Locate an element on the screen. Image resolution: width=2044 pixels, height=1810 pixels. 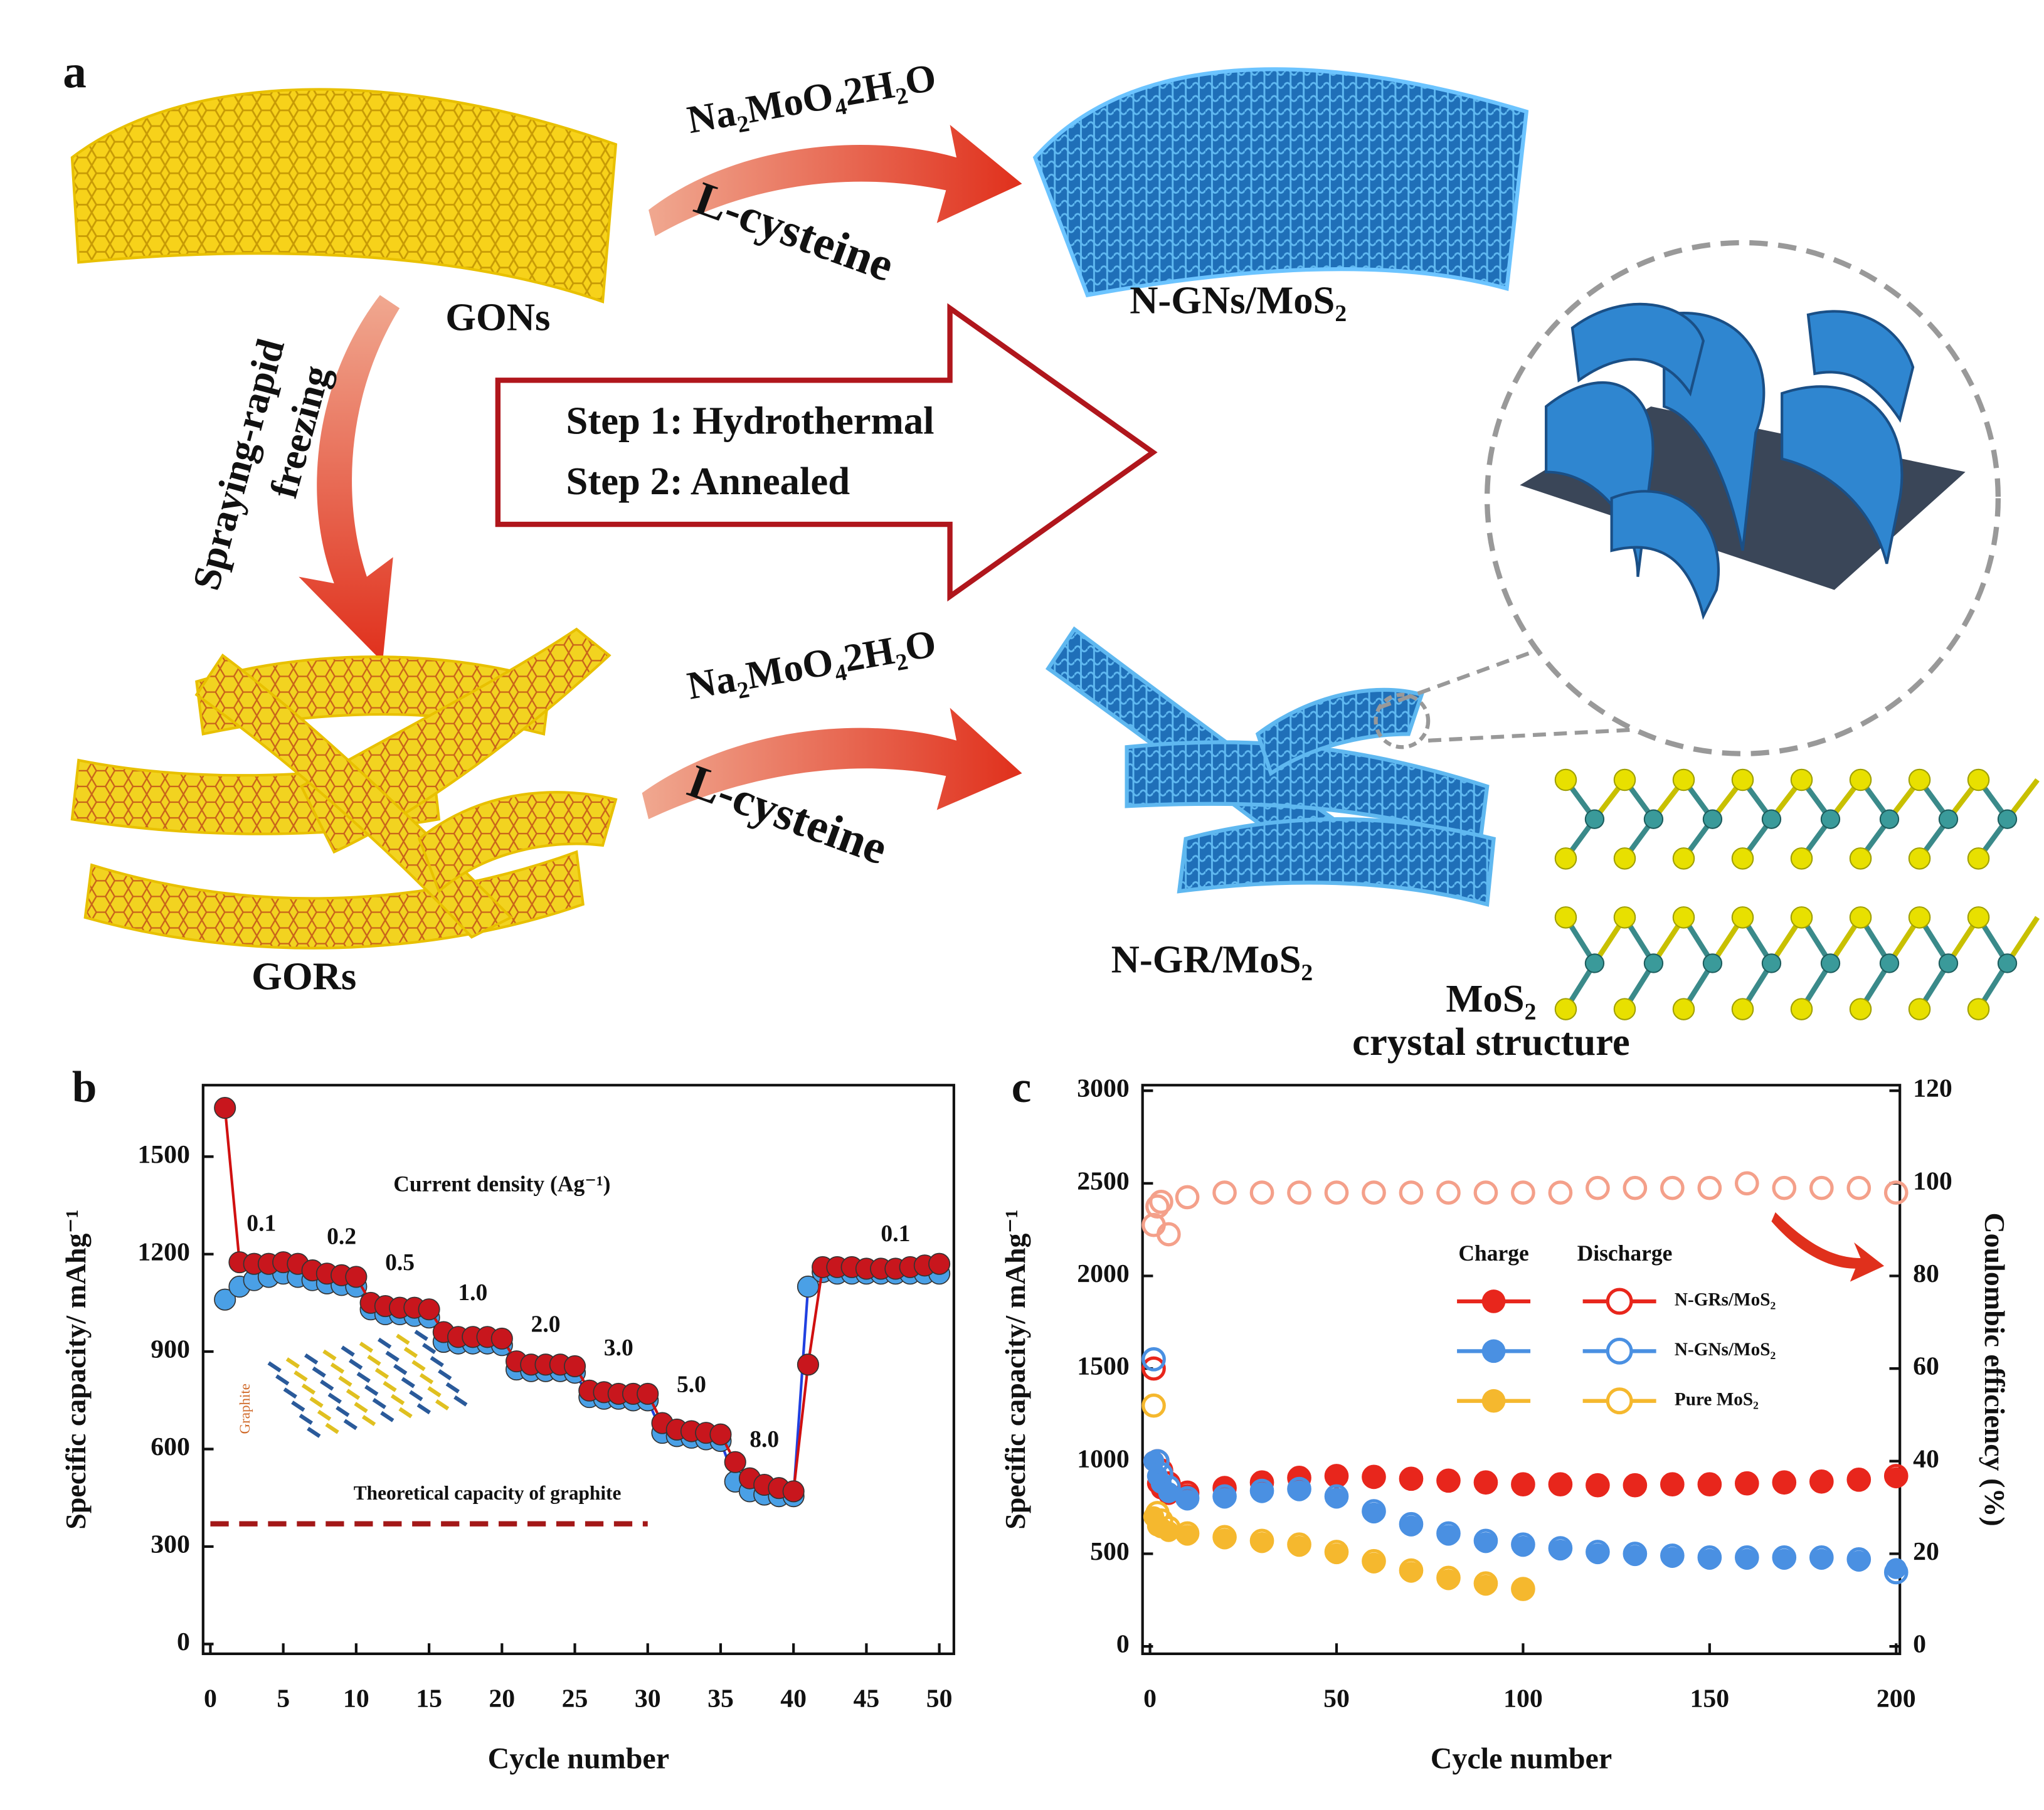
inset-label: Graphite is located at coordinates (245, 1409).